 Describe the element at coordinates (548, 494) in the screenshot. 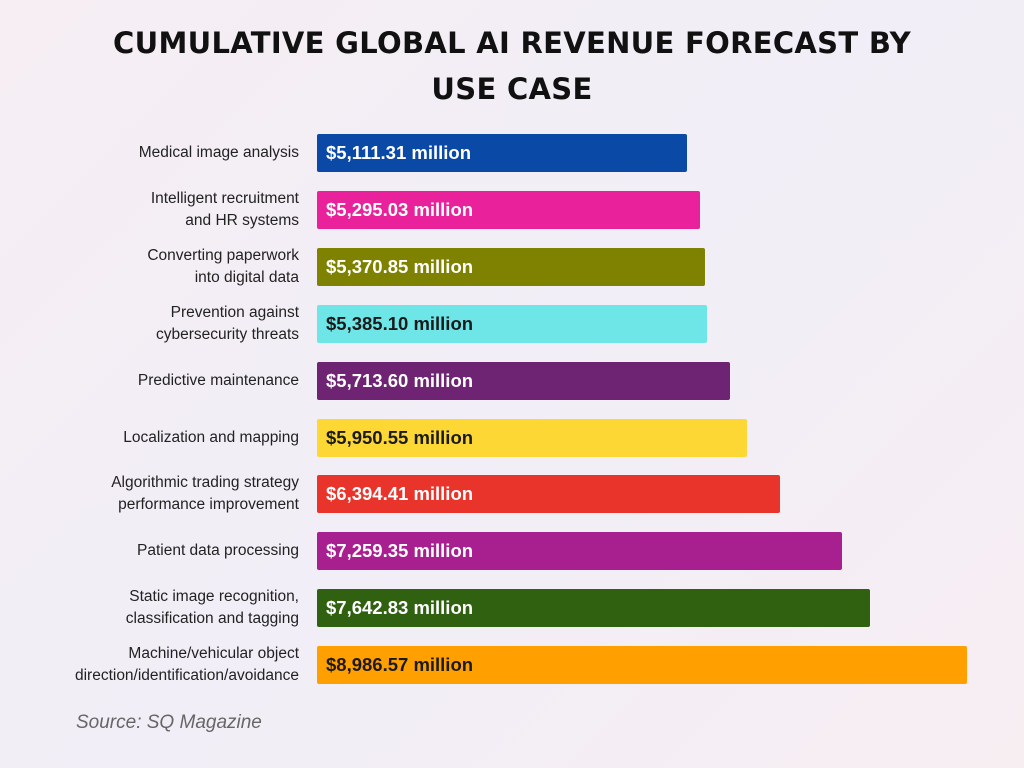

I see `bar: $6,394.41 million` at that location.